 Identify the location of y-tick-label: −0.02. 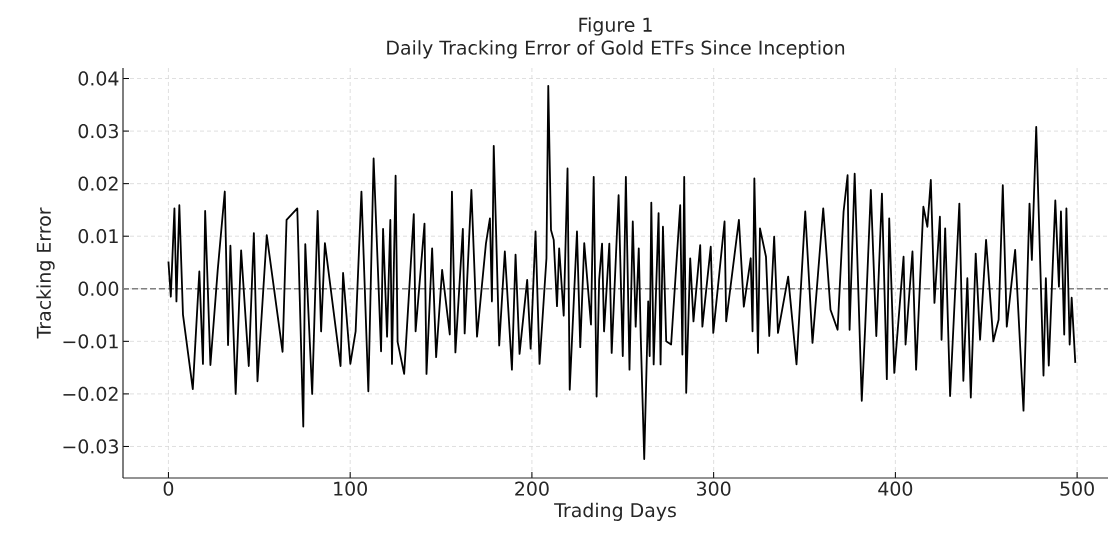
(90, 394).